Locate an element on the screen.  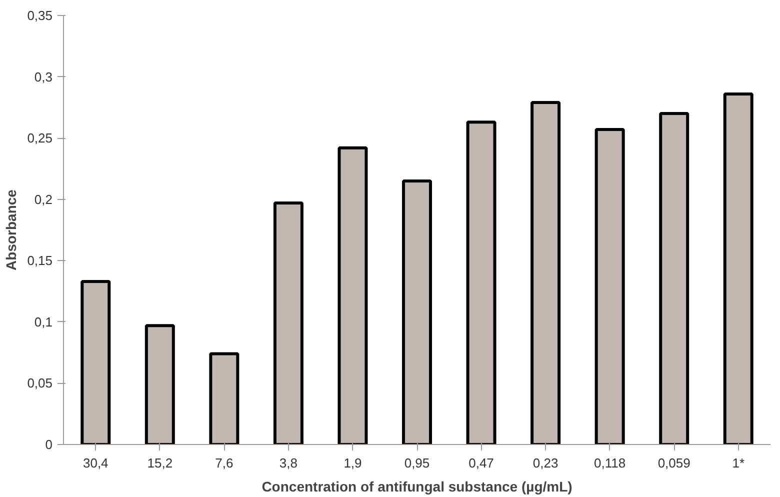
y-tick-label: 0 is located at coordinates (49, 444).